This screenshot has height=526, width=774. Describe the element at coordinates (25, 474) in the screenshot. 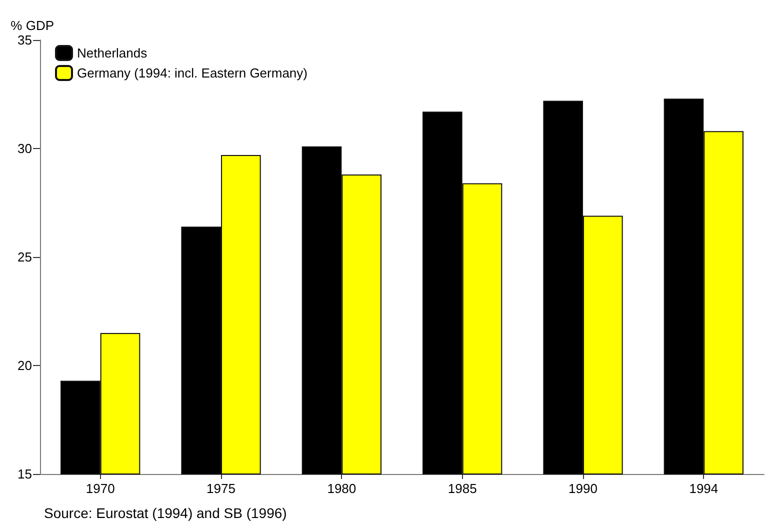

I see `y-tick-label: 15` at that location.